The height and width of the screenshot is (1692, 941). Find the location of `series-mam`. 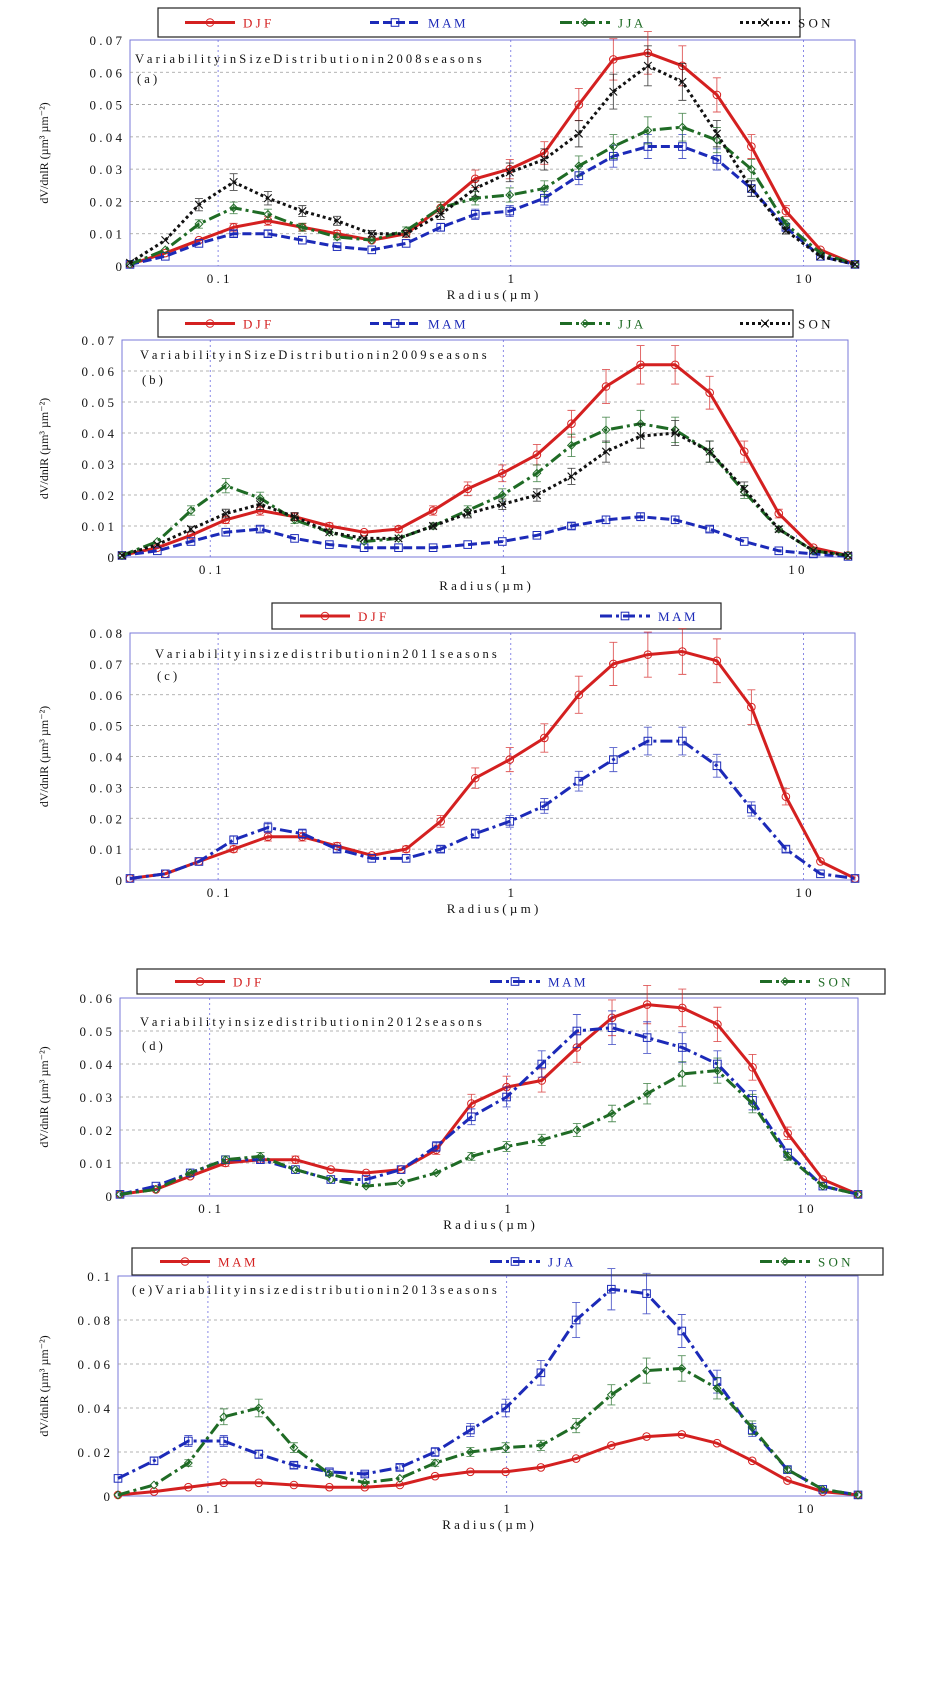

series-mam is located at coordinates (492, 804).